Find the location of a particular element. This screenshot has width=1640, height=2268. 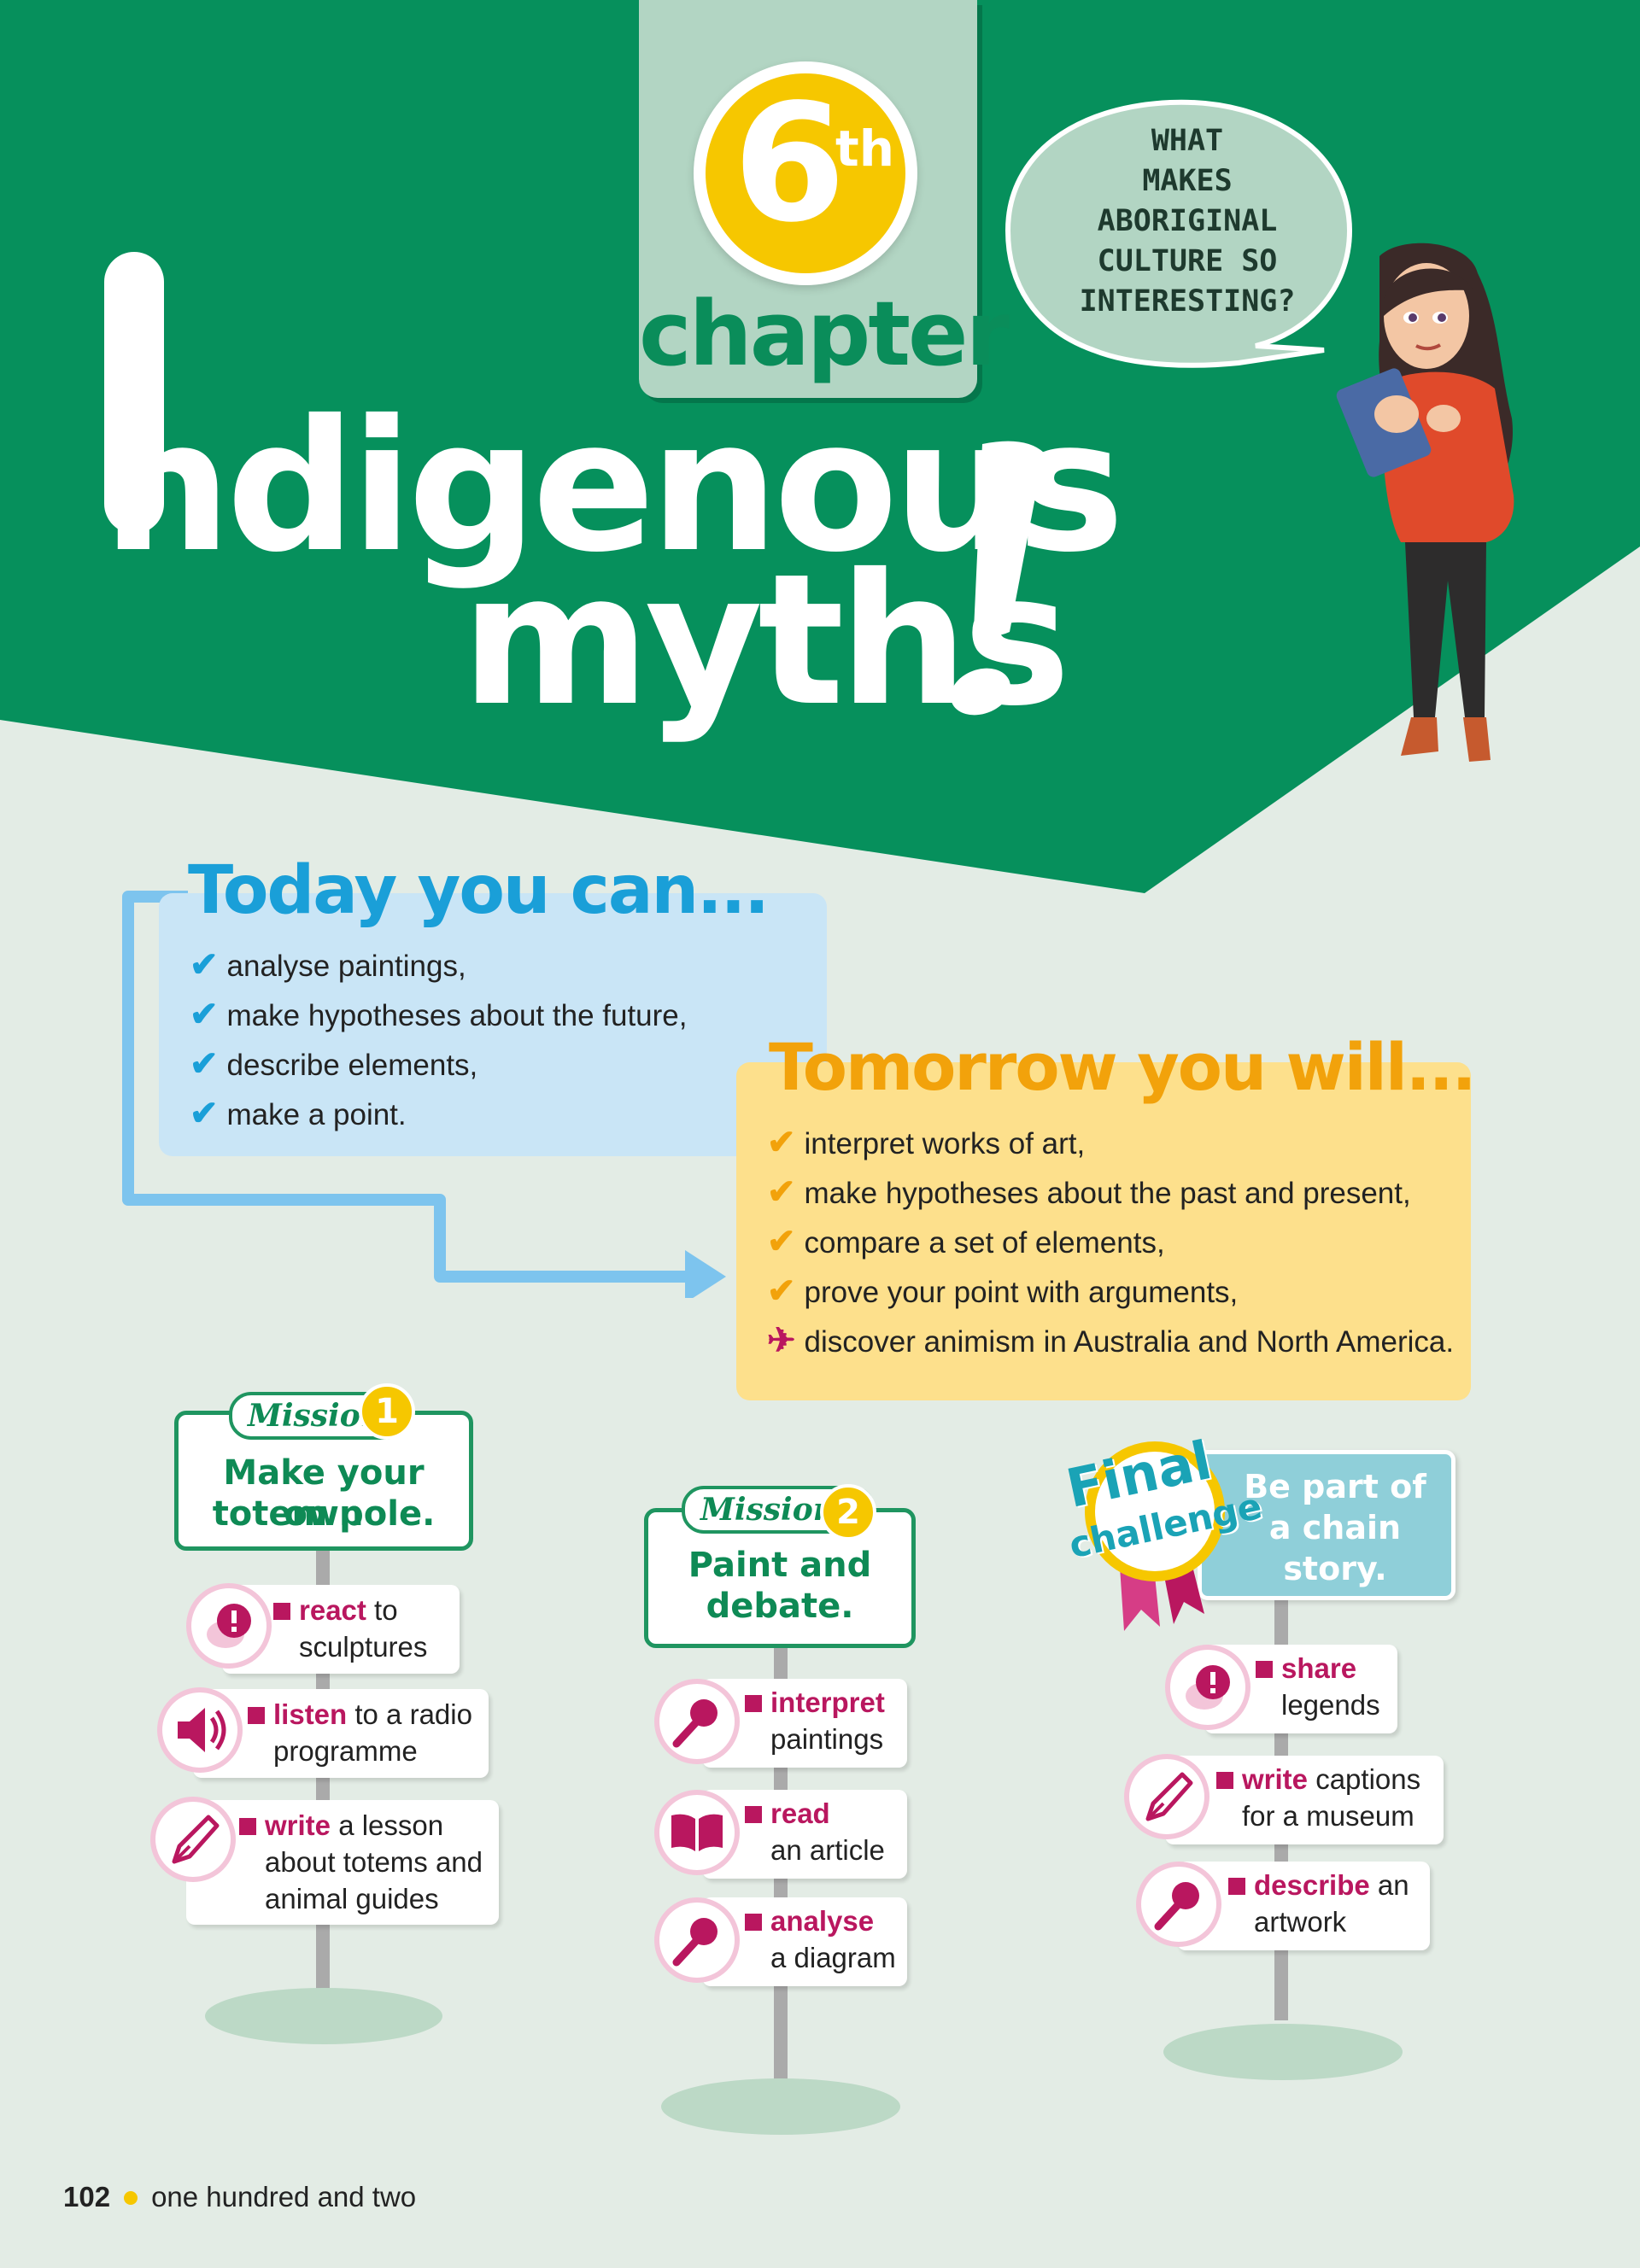

final-challenge-sign: Be part of a chain story. is located at coordinates (1327, 1525).